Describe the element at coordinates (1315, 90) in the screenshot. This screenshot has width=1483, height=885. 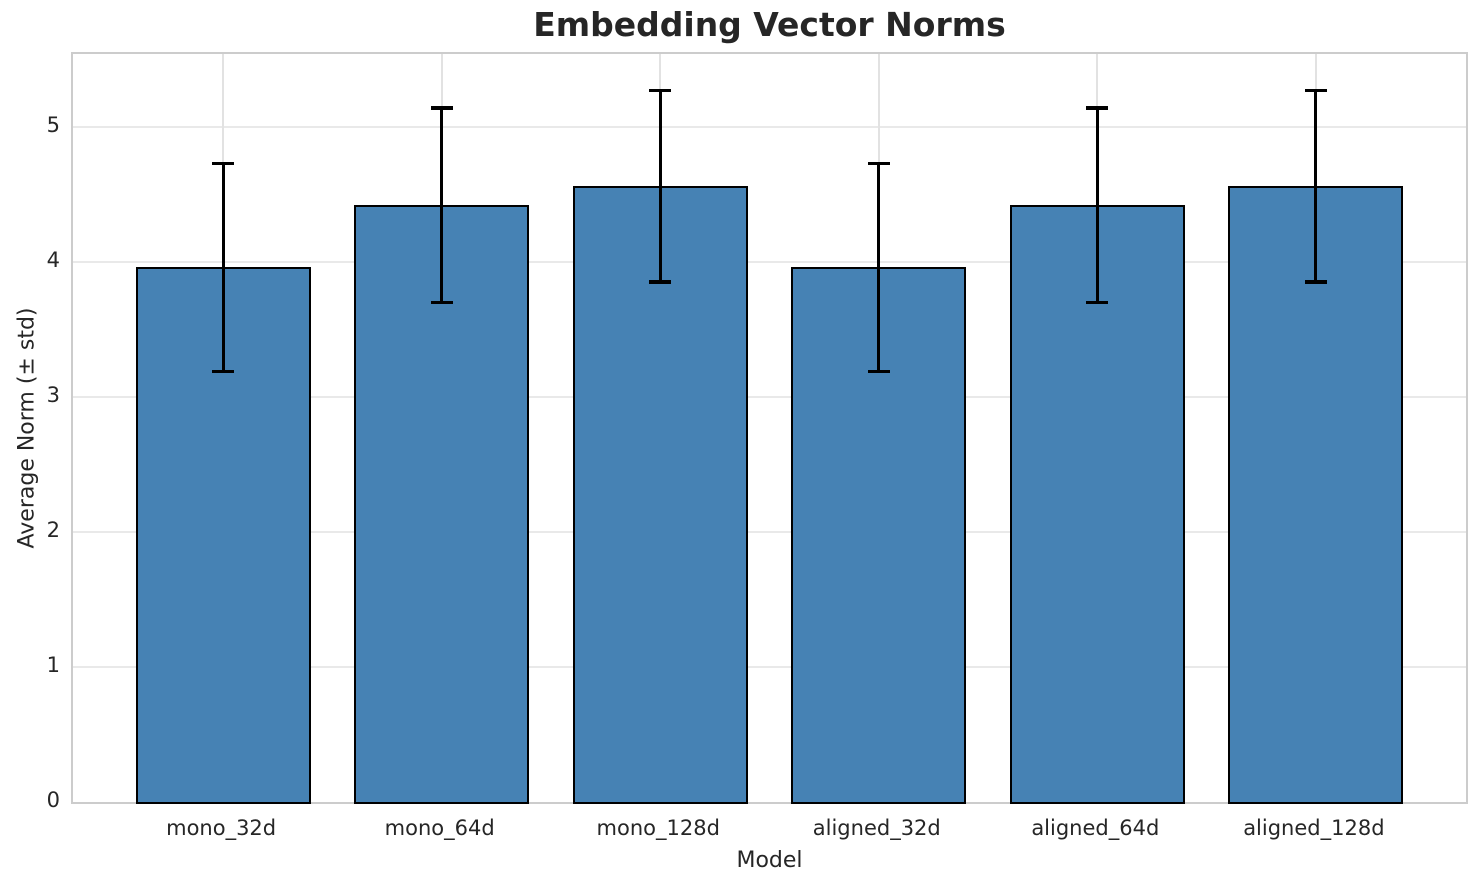
I see `error-bar-cap-top-aligned_128d` at that location.